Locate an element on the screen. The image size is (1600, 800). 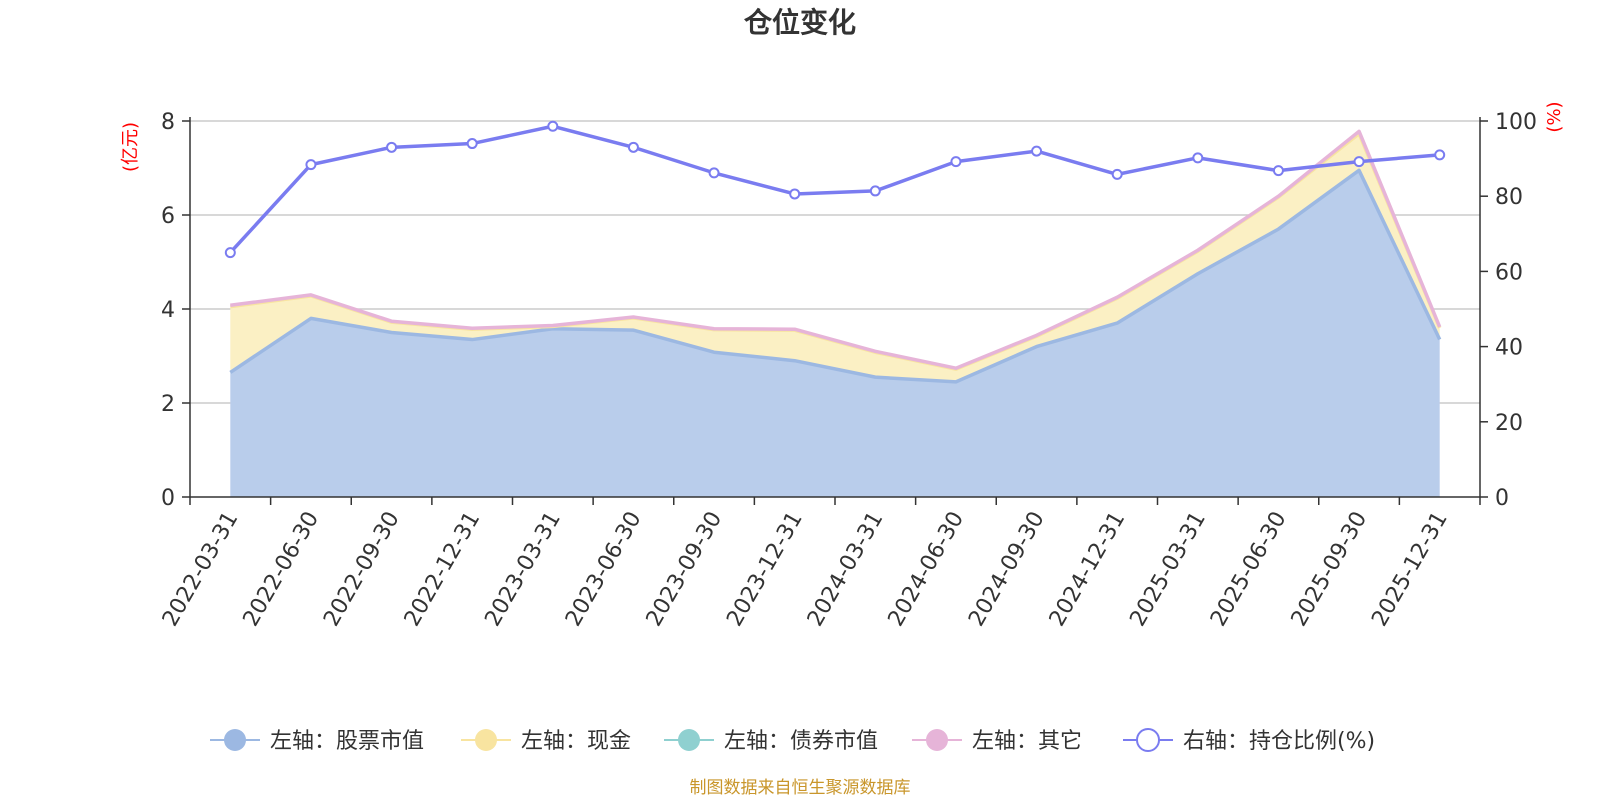
ratio-line-group is located at coordinates (835, 189).